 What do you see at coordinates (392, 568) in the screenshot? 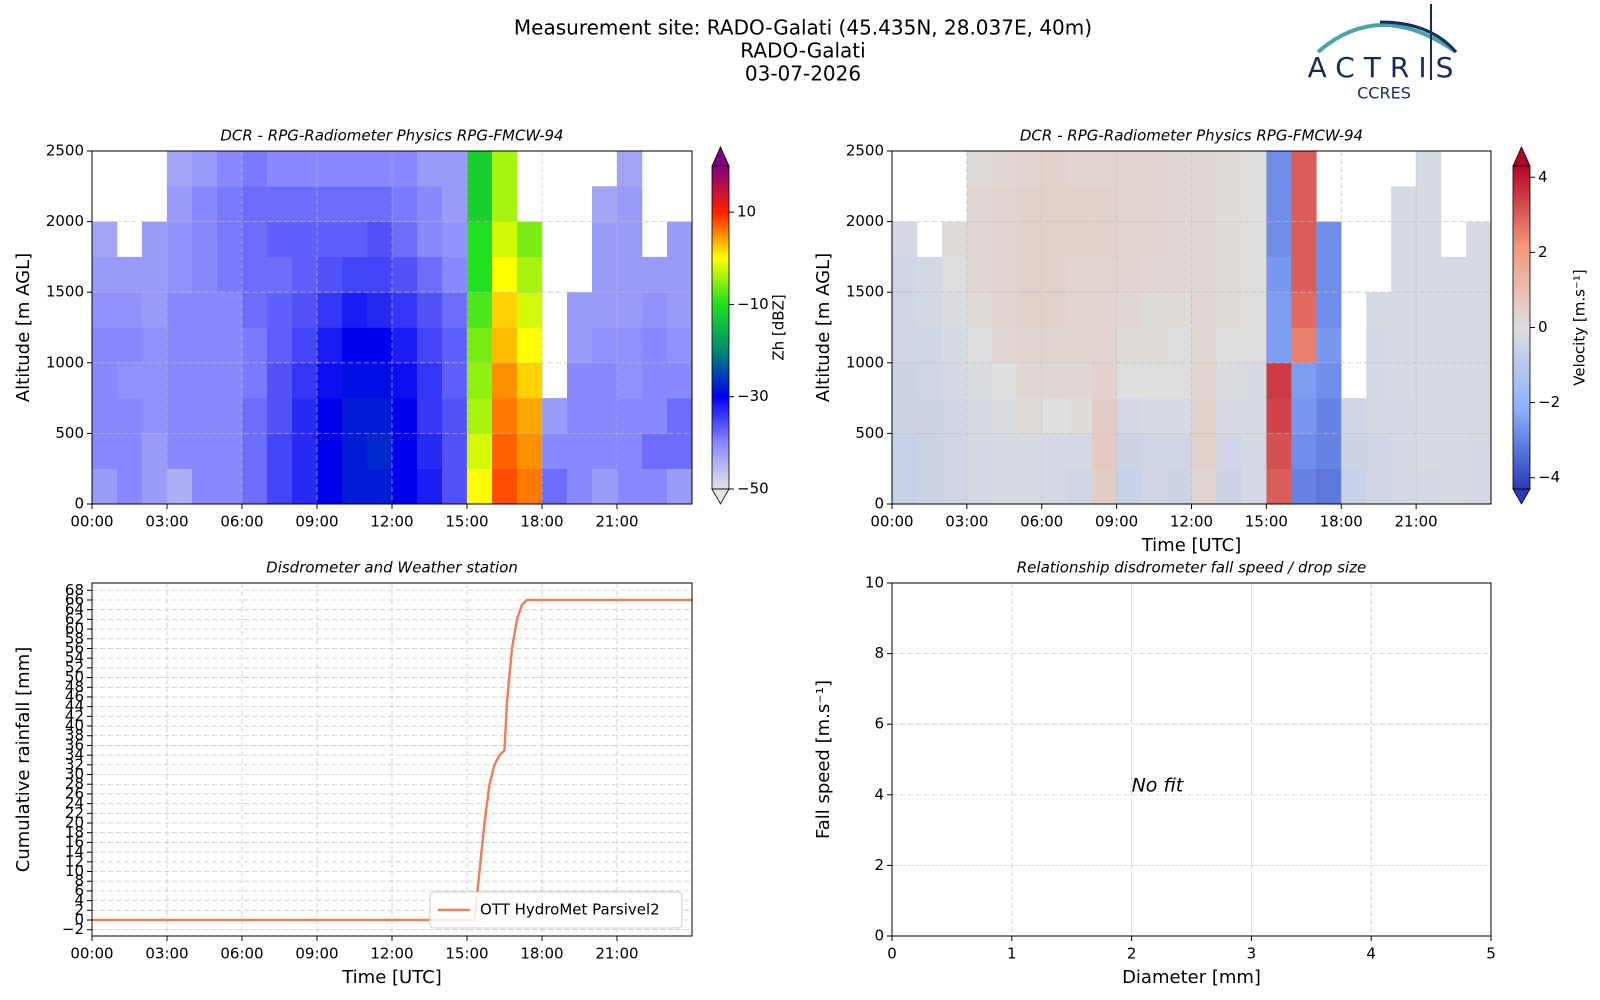
I see `plot-title: Disdrometer and Weather station` at bounding box center [392, 568].